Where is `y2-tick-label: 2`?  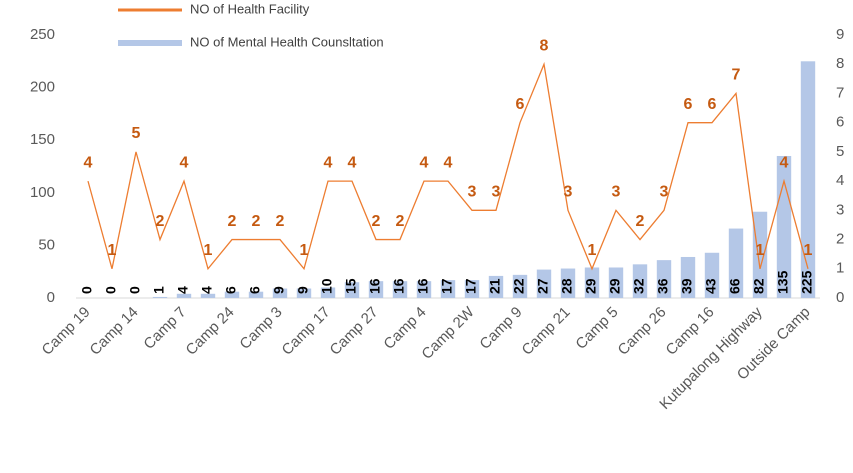 y2-tick-label: 2 is located at coordinates (840, 239).